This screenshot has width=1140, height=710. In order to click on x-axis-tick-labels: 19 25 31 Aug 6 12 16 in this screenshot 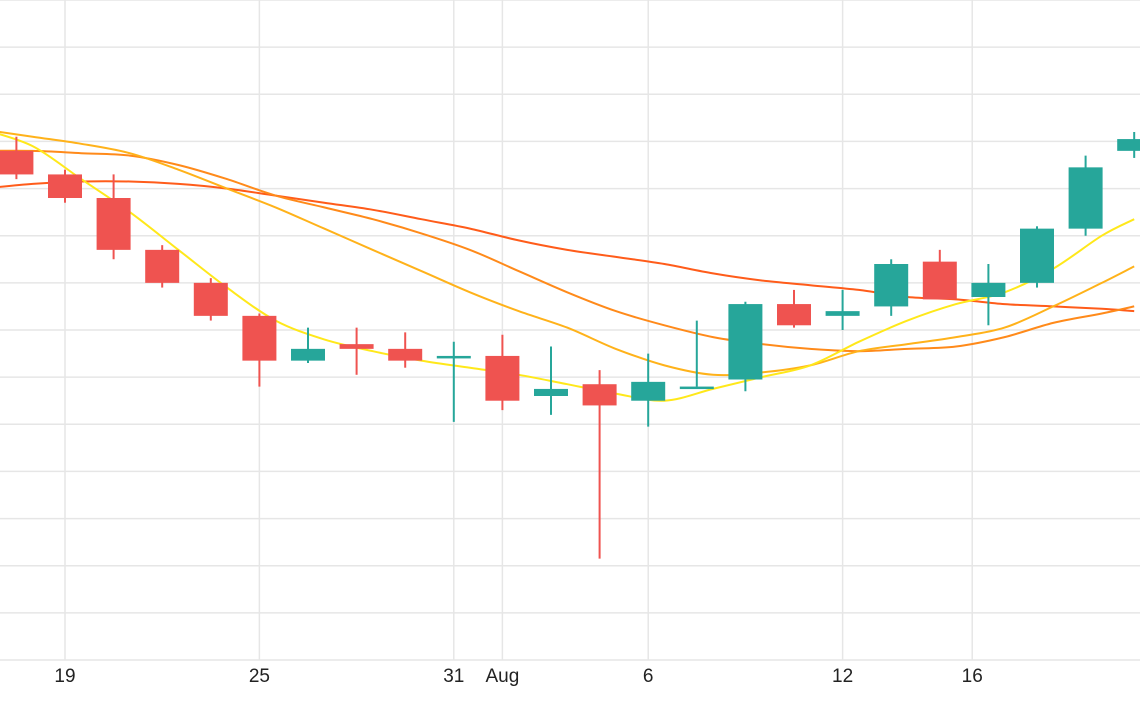, I will do `click(518, 676)`.